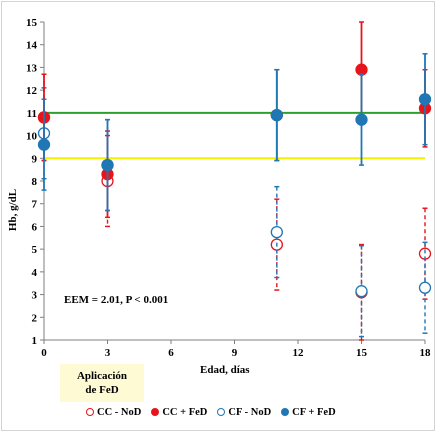  Describe the element at coordinates (102, 383) in the screenshot. I see `application-note: Aplicación de FeD` at that location.